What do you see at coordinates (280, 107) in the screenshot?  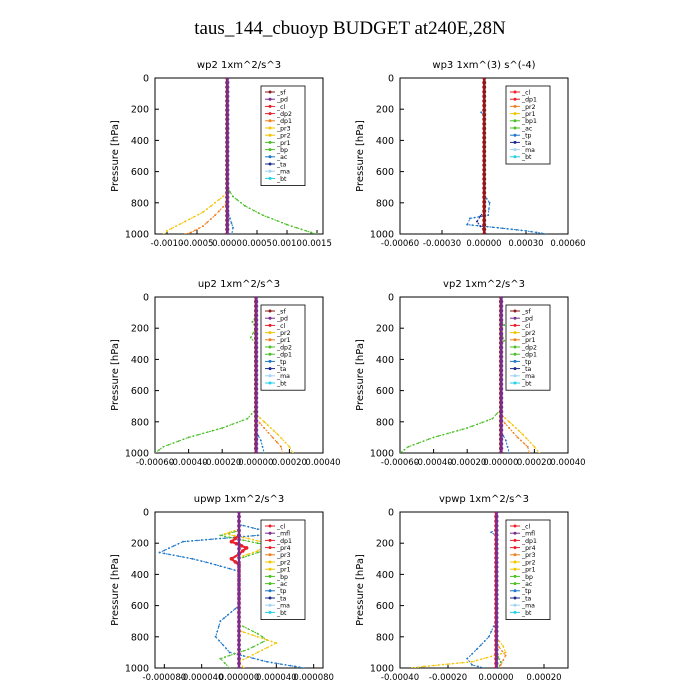 I see `legend-entry: _cl` at bounding box center [280, 107].